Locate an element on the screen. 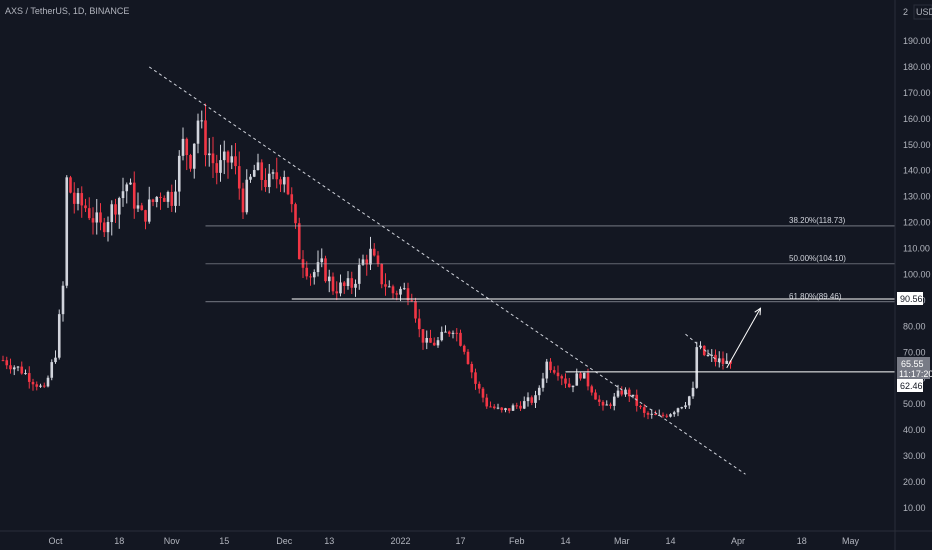 The height and width of the screenshot is (550, 932). time-axis: Oct 18 Nov 15 Dec 13 2022 17 Feb 14 Mar 14 Apr 18 May is located at coordinates (453, 541).